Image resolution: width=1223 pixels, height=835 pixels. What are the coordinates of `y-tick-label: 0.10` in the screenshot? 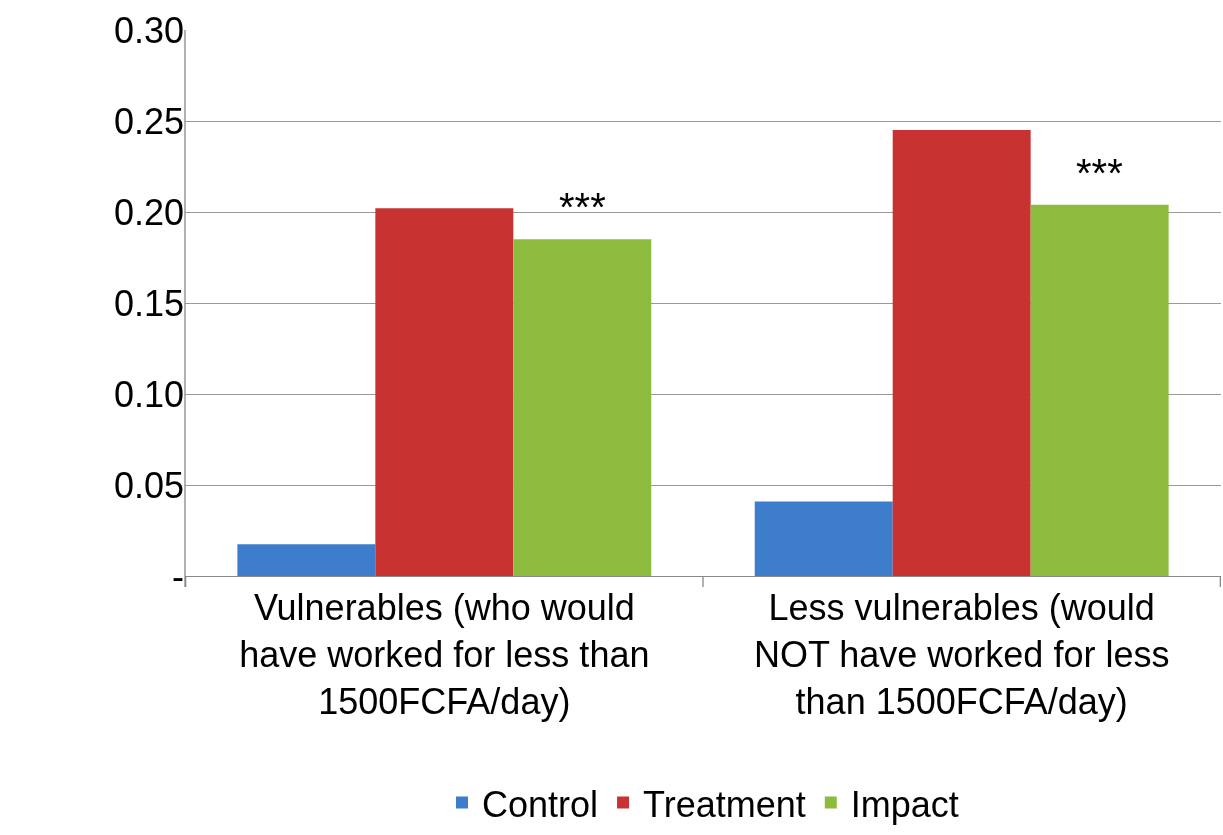 It's located at (148, 394).